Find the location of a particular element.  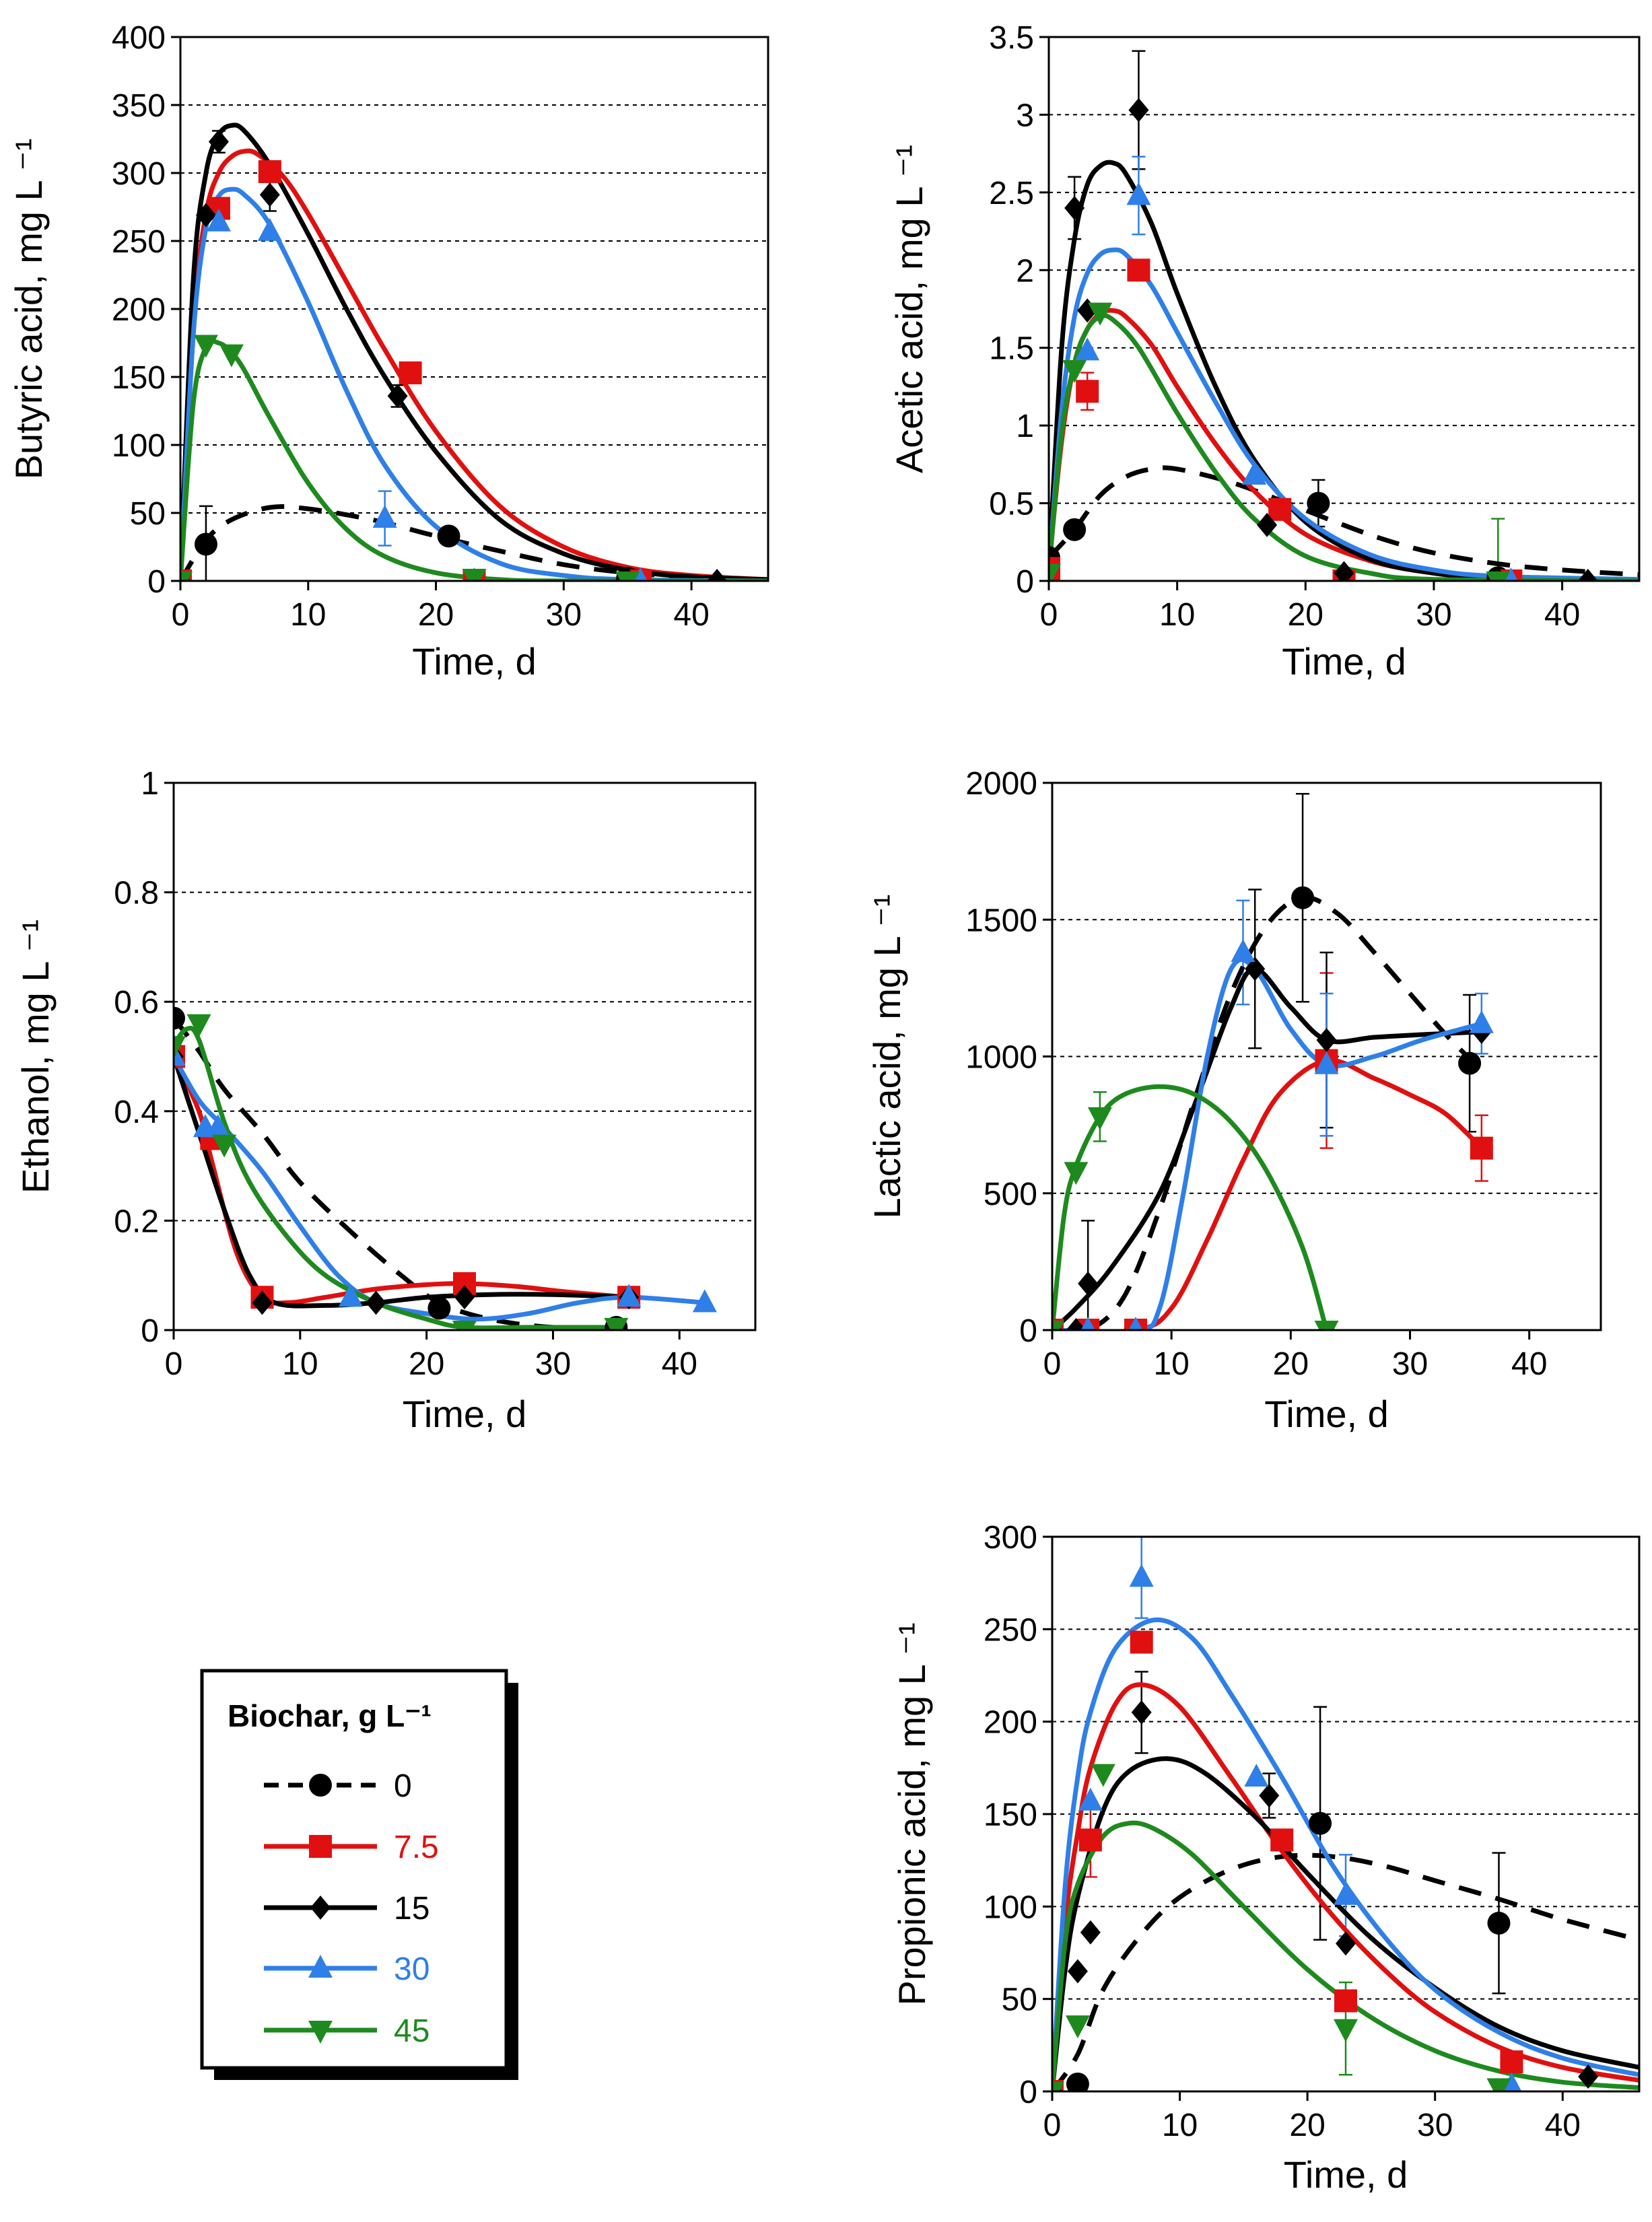

legend-entry-0: 0 is located at coordinates (338, 1786).